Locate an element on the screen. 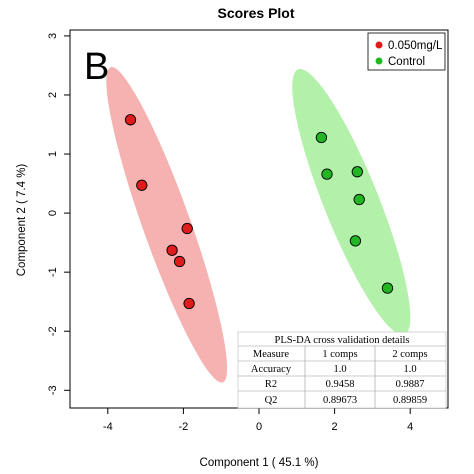 The height and width of the screenshot is (474, 474). x-tick-label: -4 is located at coordinates (108, 427).